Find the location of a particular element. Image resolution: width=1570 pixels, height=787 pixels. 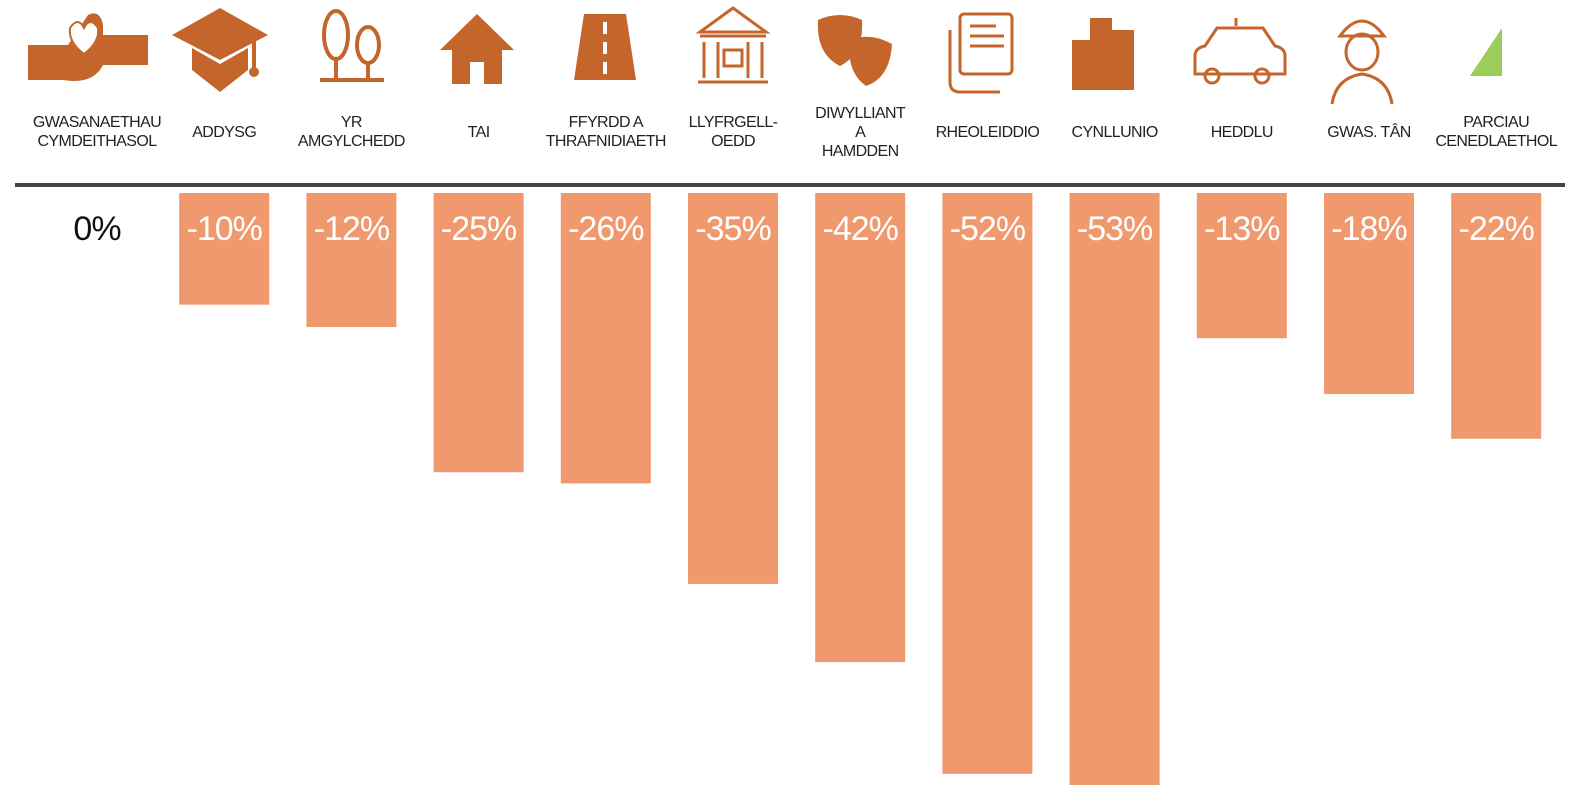

value-label: -25% is located at coordinates (479, 229).